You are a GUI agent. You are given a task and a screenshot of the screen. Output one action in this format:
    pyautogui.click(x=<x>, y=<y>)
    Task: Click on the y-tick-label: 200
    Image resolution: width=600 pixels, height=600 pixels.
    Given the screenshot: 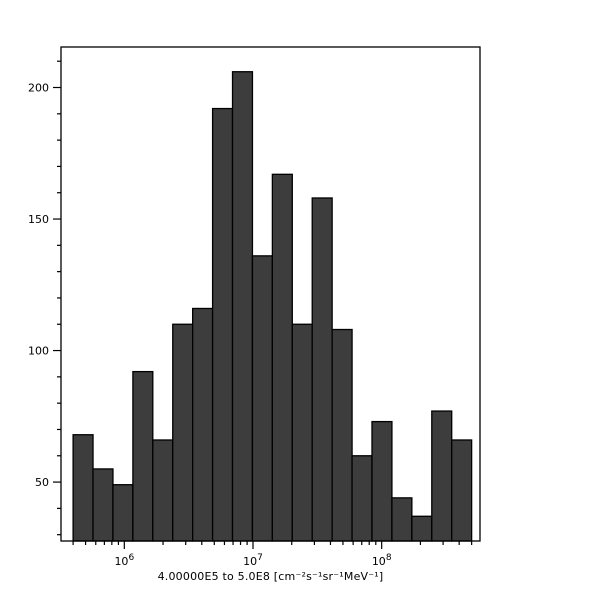 What is the action you would take?
    pyautogui.click(x=38, y=88)
    